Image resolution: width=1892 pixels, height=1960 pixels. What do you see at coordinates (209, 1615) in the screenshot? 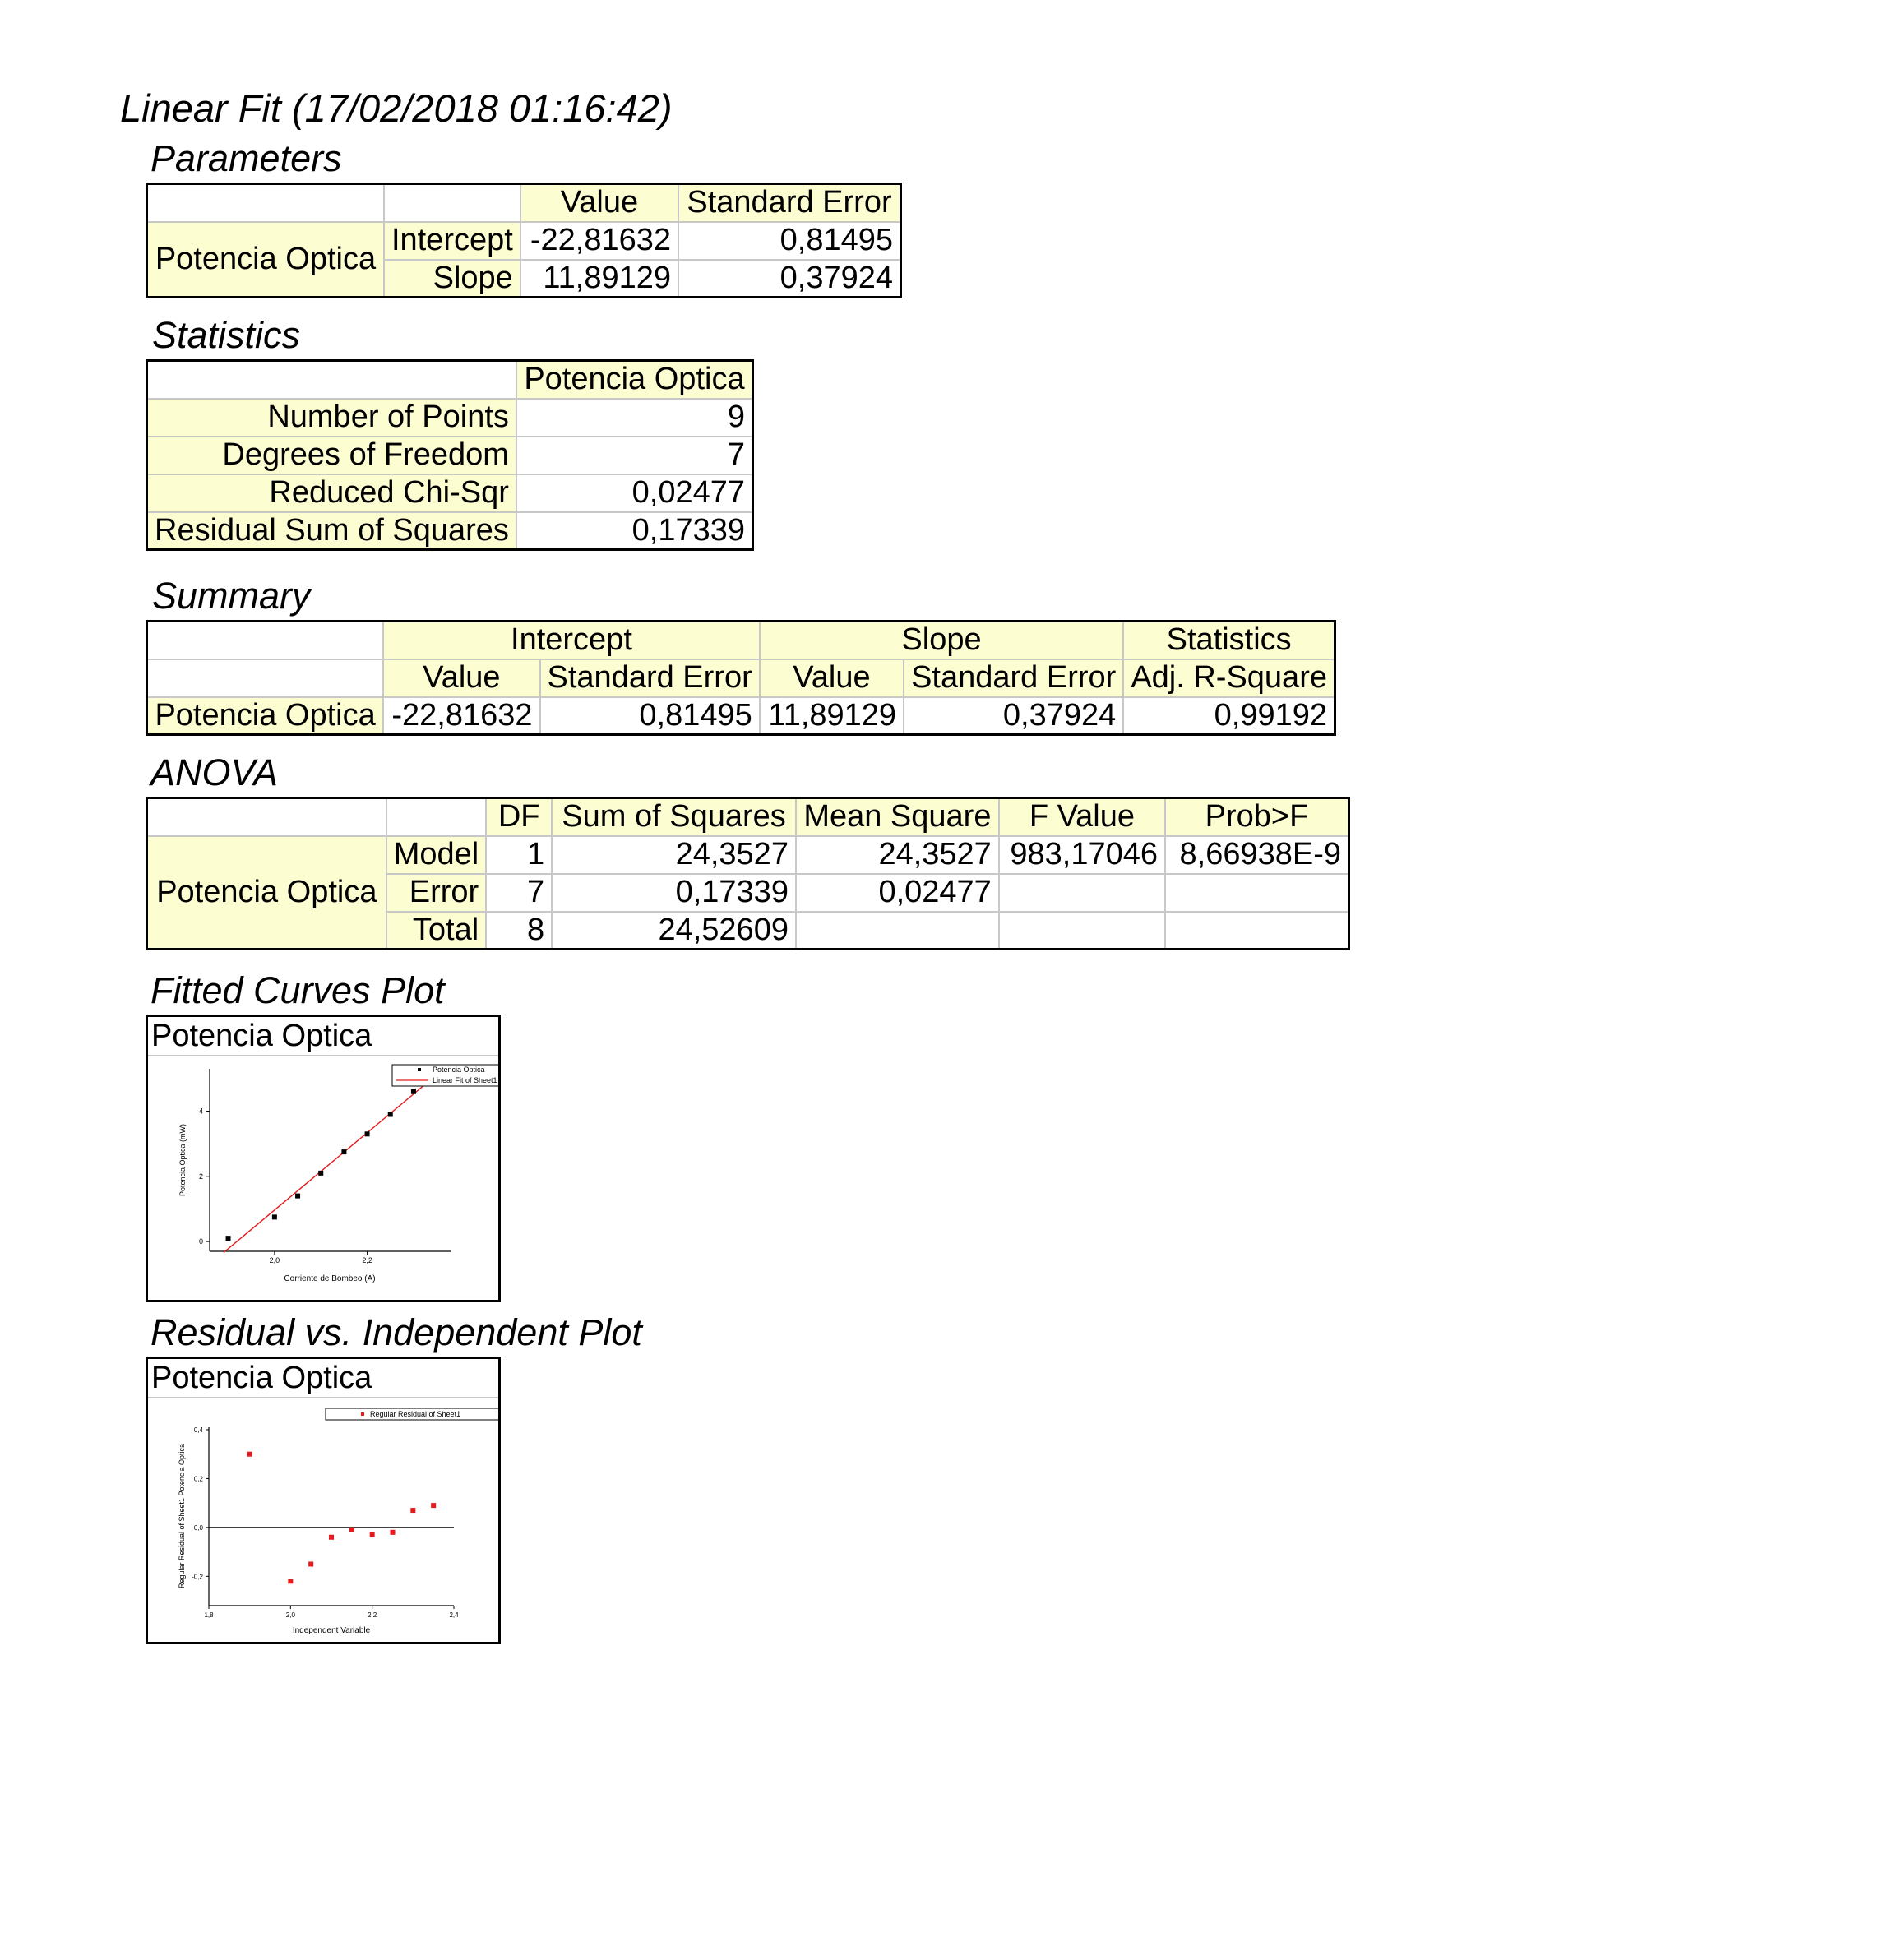
I see `residual-xtick-label: 1,8` at bounding box center [209, 1615].